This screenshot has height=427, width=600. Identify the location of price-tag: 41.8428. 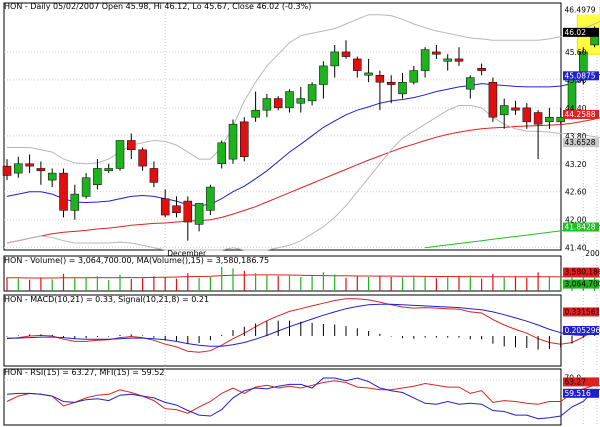
(580, 227).